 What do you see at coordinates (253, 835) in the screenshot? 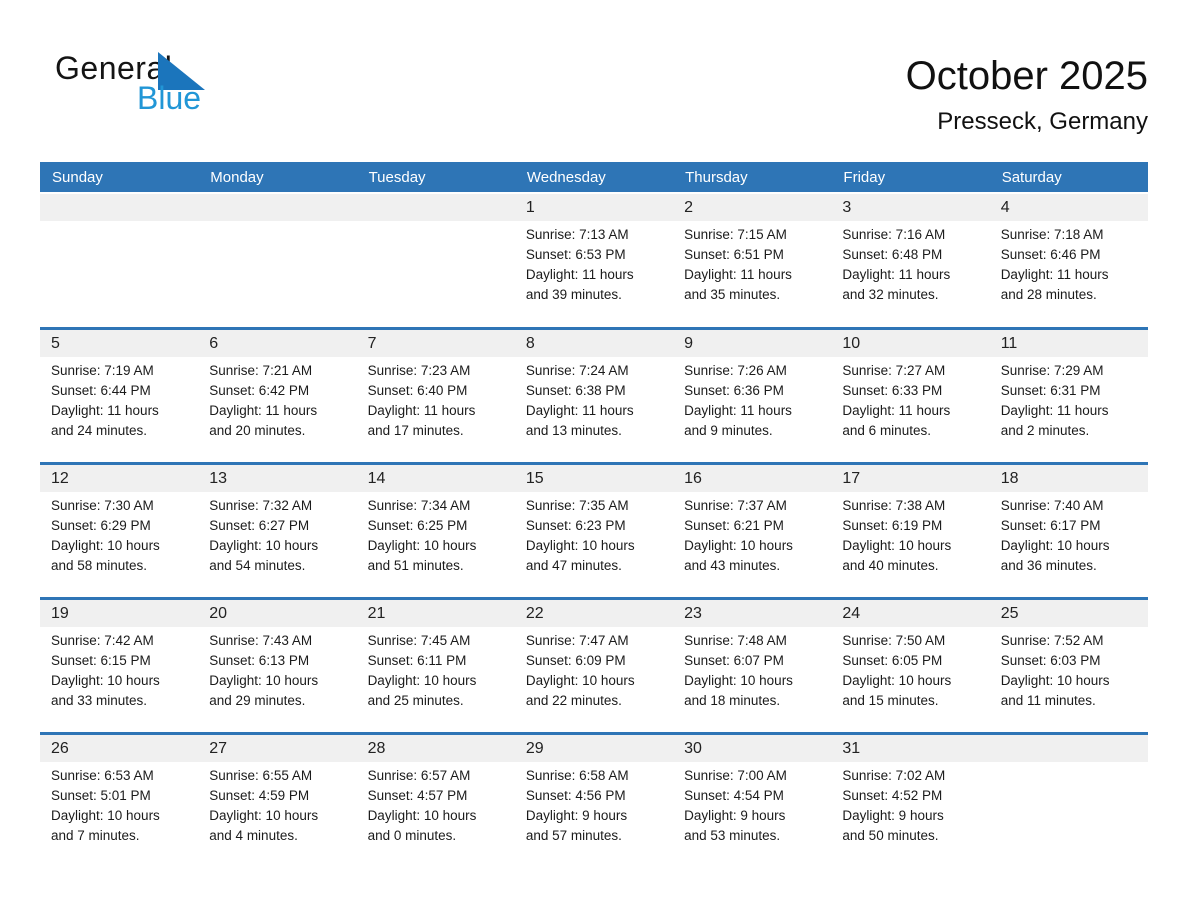
I see `daylight-line-2: and 4 minutes.` at bounding box center [253, 835].